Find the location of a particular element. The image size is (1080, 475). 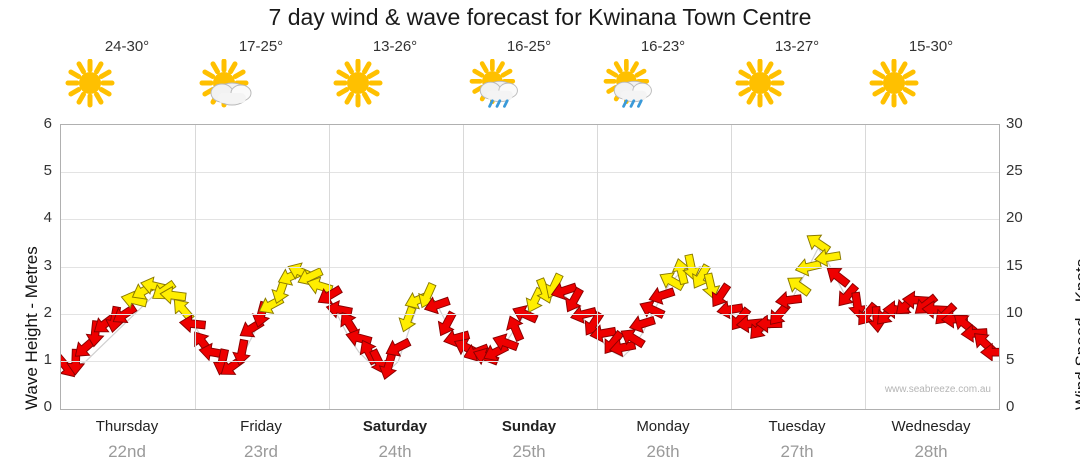

day-date: 22nd is located at coordinates (127, 451).